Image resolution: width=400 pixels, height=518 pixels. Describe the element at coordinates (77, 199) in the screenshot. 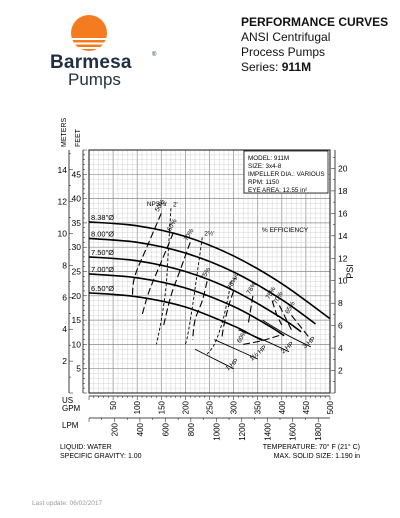

I see `feet-tick-label: 40` at that location.